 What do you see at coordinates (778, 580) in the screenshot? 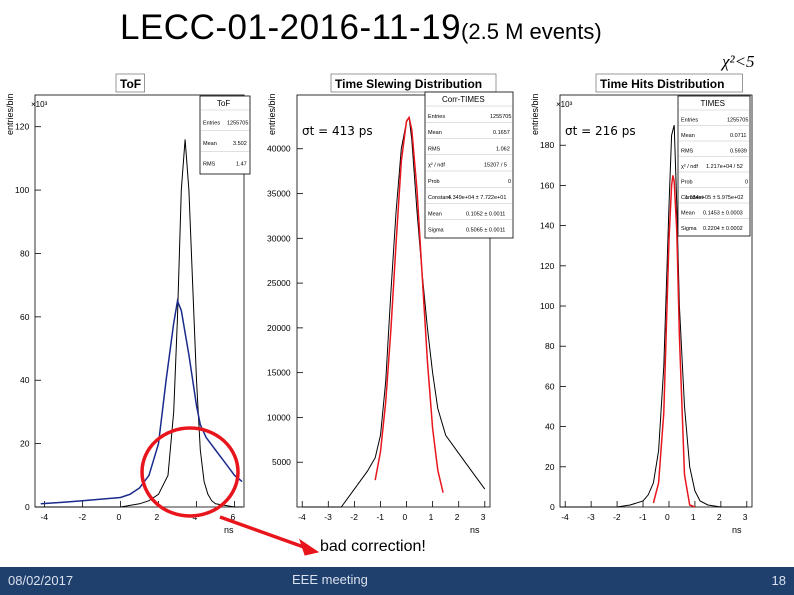
I see `page-number: 18` at bounding box center [778, 580].